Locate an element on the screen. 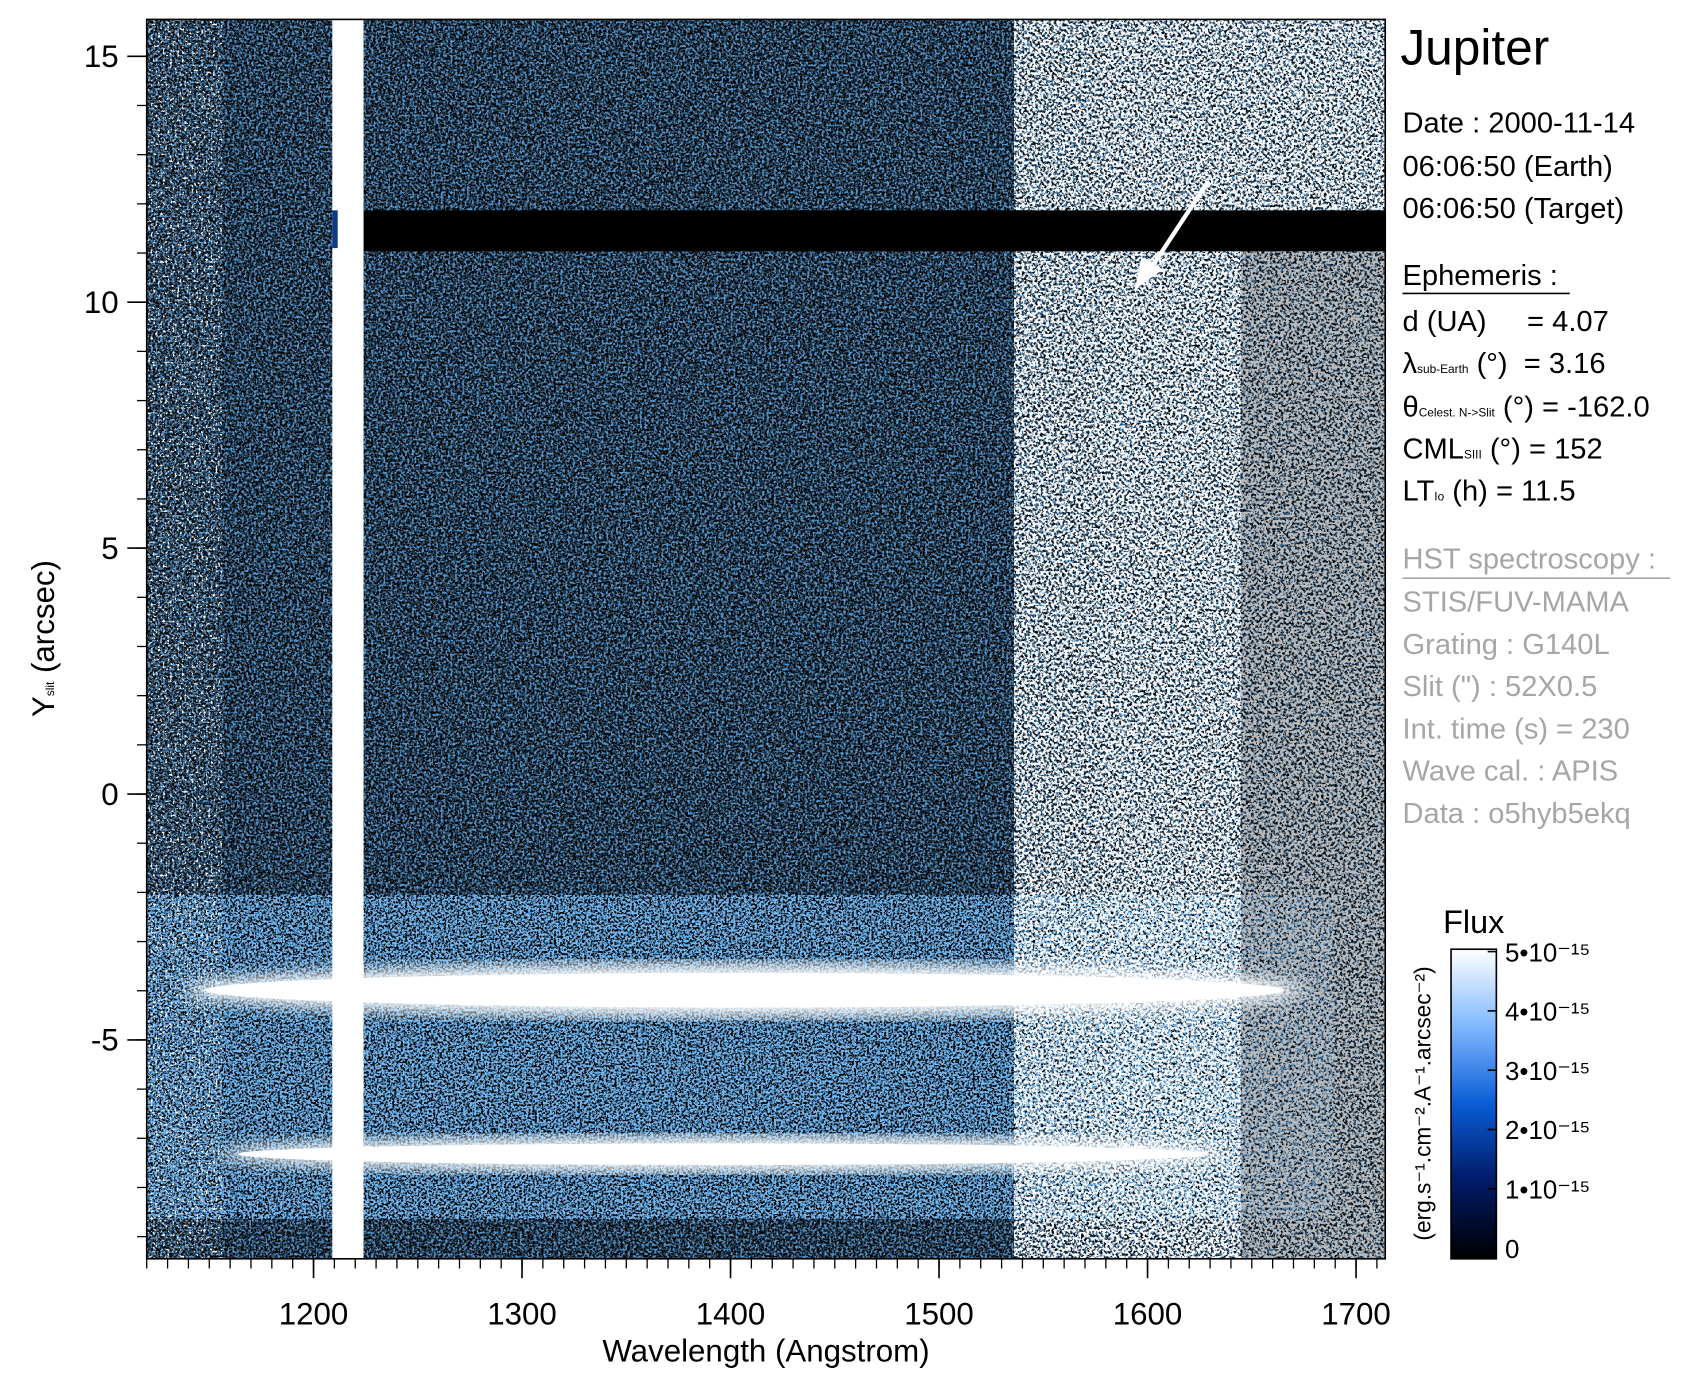 This screenshot has width=1683, height=1385. colorbar-tick-label: 0 is located at coordinates (1512, 1250).